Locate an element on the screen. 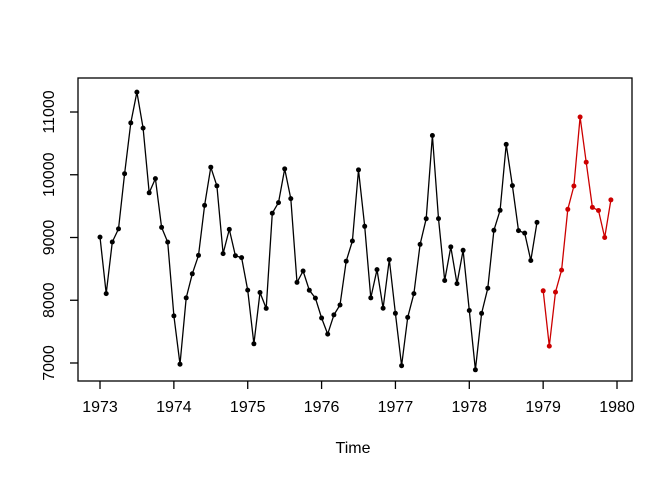 This screenshot has width=672, height=480. y-tick-label: 9000 is located at coordinates (49, 238).